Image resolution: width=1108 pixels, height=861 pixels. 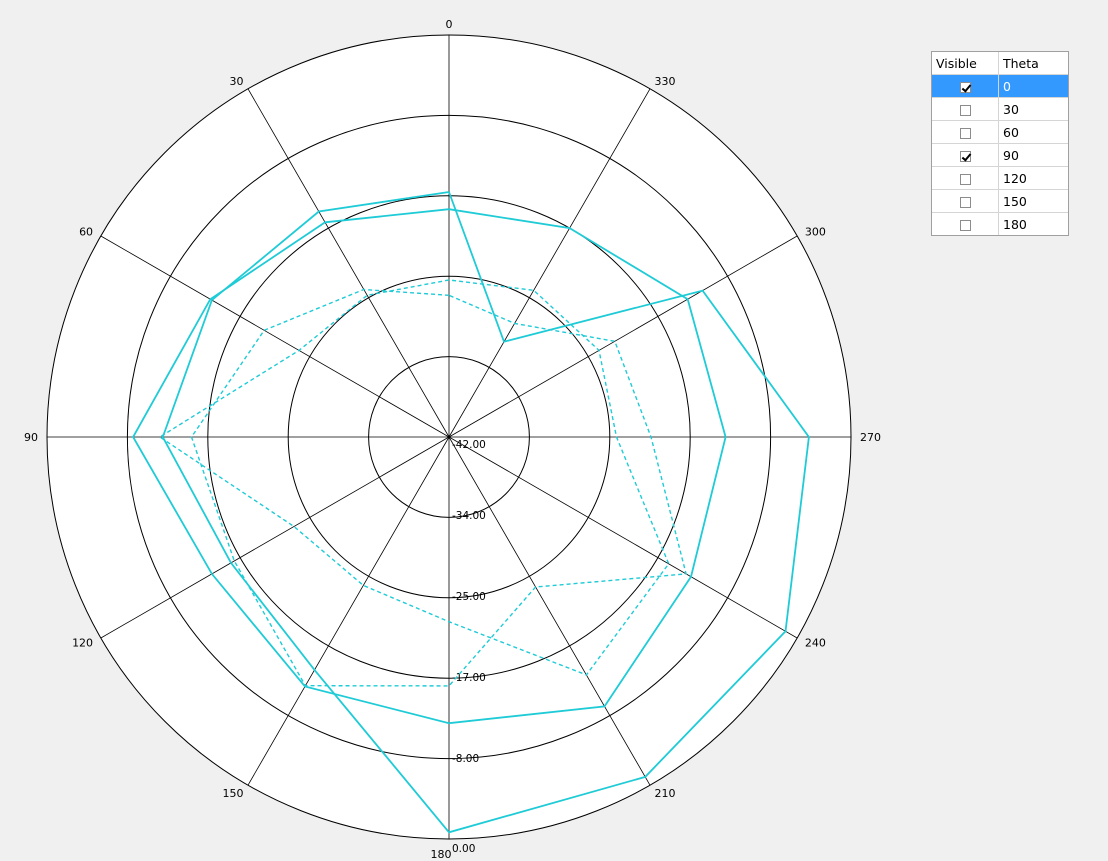 What do you see at coordinates (1015, 224) in the screenshot?
I see `theta-value: 180` at bounding box center [1015, 224].